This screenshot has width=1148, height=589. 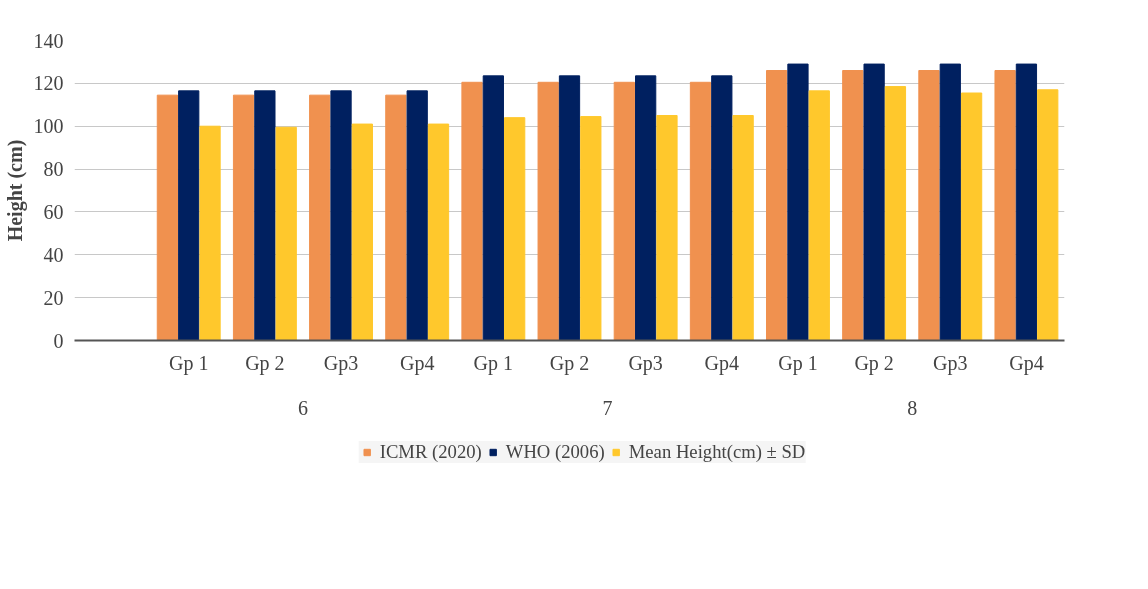 I want to click on legend-label: WHO (2006), so click(x=555, y=452).